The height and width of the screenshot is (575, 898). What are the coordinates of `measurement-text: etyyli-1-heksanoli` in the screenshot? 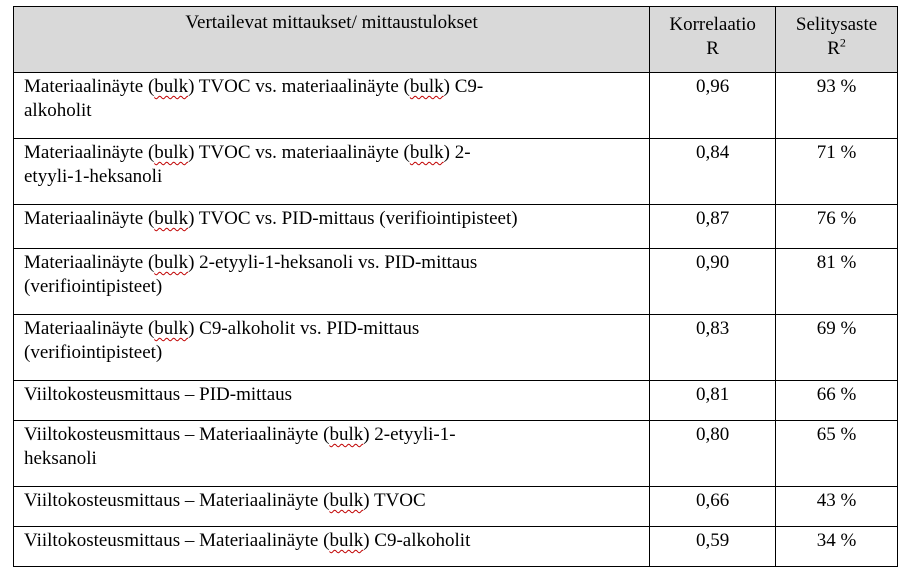 It's located at (93, 176).